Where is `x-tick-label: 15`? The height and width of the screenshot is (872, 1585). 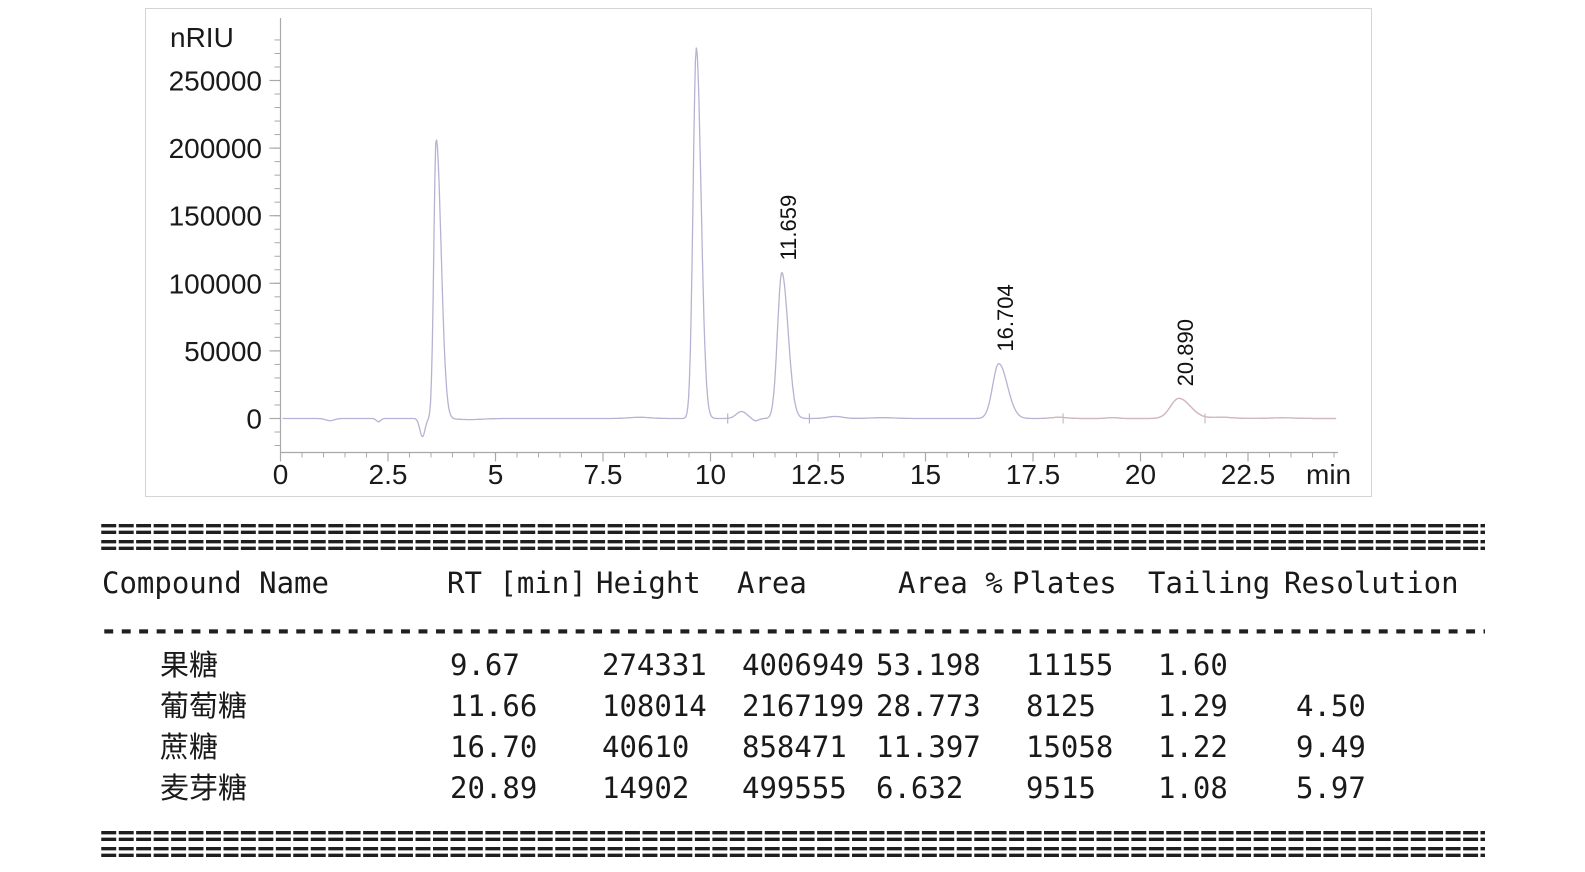
x-tick-label: 15 is located at coordinates (925, 474).